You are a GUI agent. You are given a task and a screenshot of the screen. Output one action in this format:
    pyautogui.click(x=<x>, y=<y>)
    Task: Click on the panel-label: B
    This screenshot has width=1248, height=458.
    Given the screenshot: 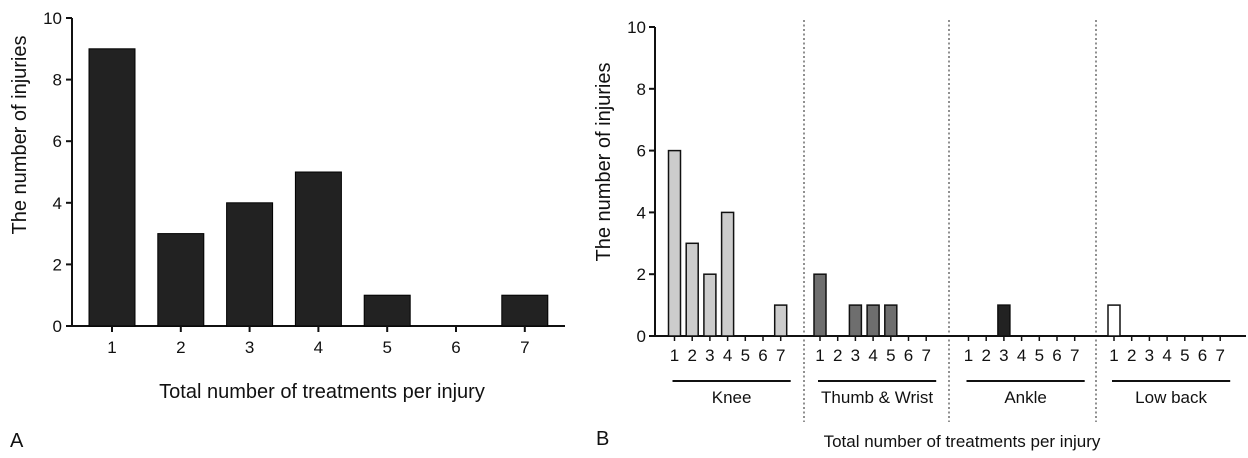 What is the action you would take?
    pyautogui.click(x=602, y=439)
    